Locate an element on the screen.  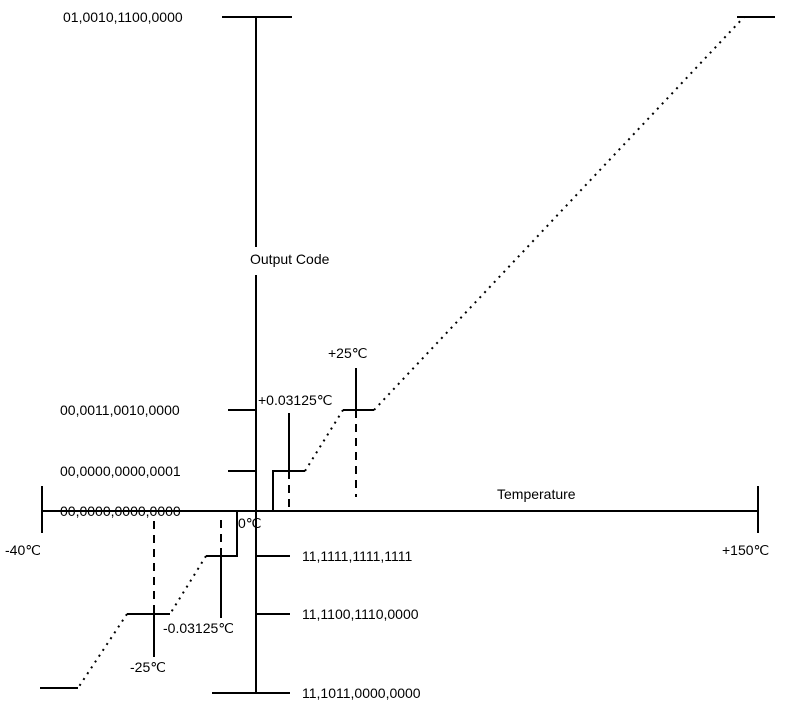
transfer-steps-near-zero is located at coordinates (255, 513).